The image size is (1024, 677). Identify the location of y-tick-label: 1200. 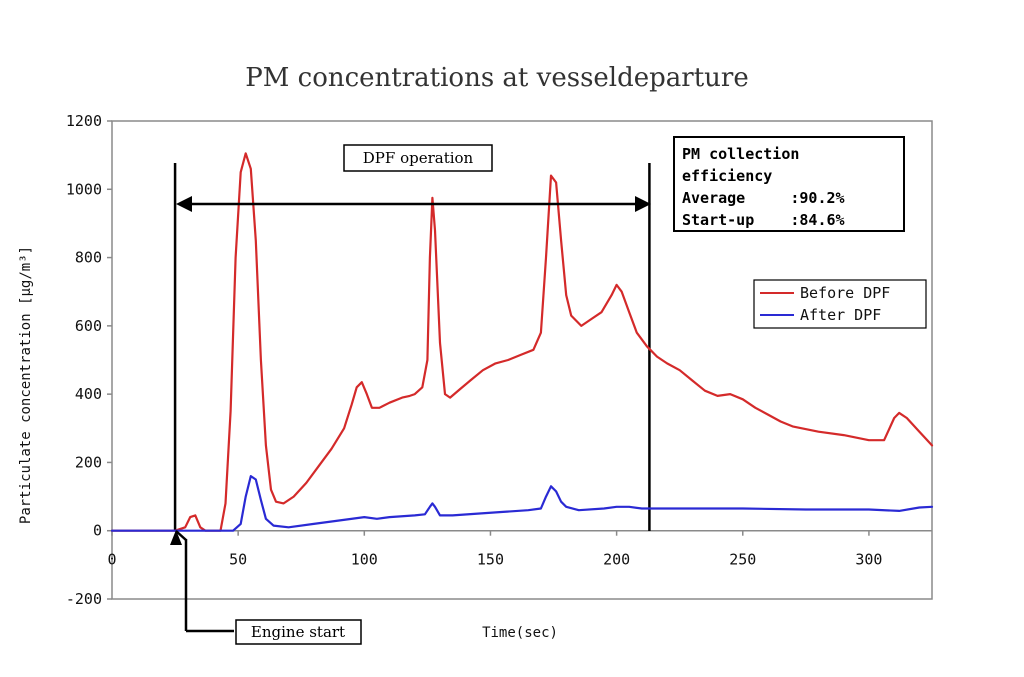
(84, 121).